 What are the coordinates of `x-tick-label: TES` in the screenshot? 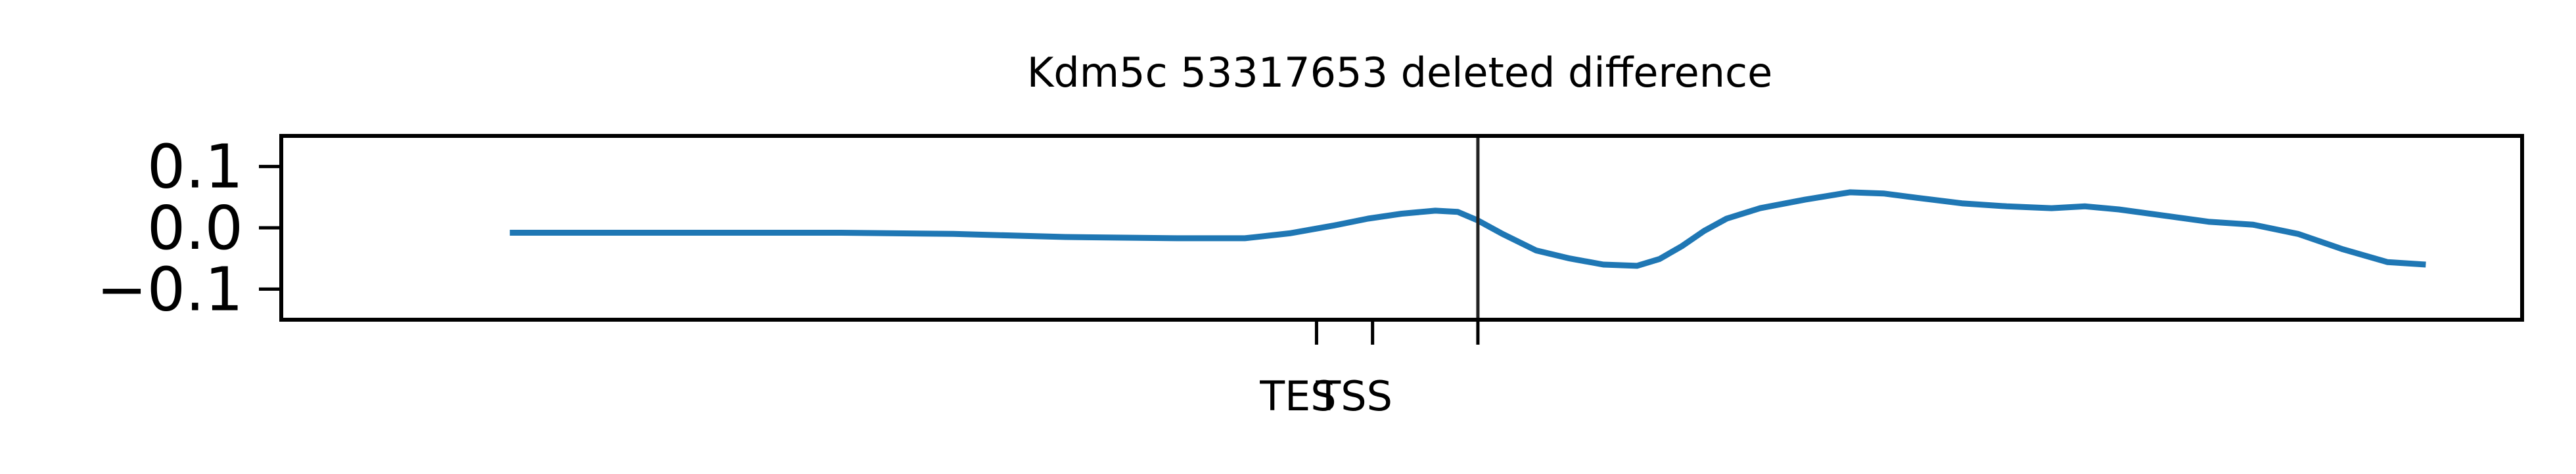 It's located at (1297, 396).